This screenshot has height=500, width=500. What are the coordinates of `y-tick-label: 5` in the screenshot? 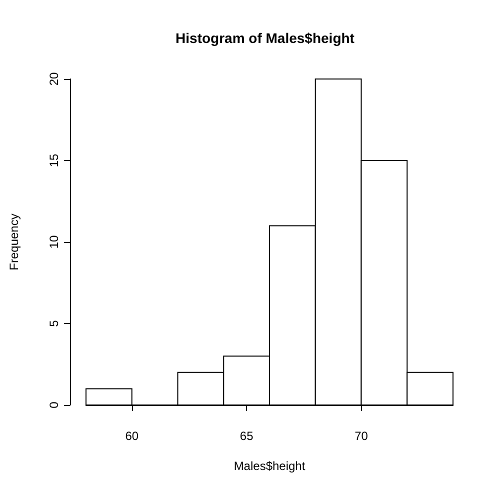 It's located at (54, 323).